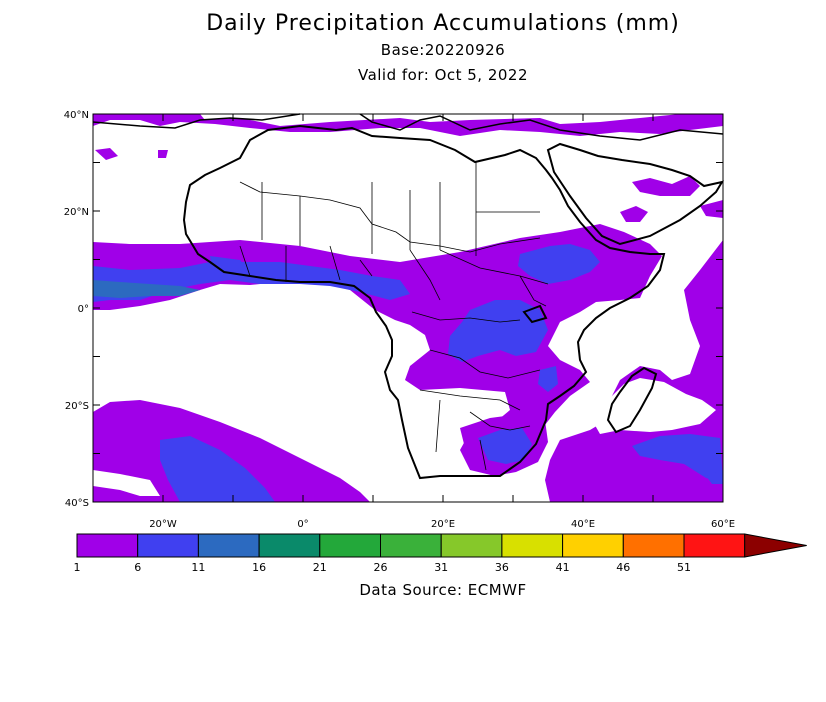  I want to click on precip-area-6mm-central, so click(498, 331).